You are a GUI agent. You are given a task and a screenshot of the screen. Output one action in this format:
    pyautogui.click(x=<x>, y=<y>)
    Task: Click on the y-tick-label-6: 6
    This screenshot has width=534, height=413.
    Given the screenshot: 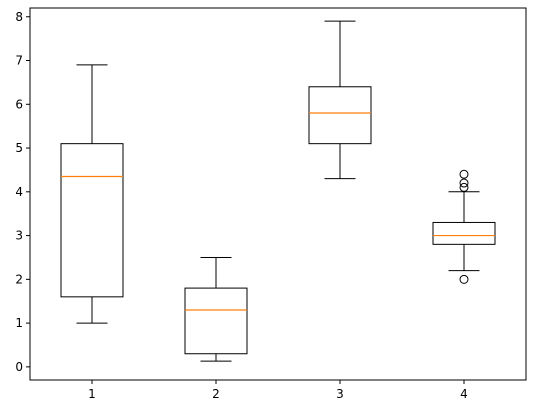 What is the action you would take?
    pyautogui.click(x=19, y=104)
    